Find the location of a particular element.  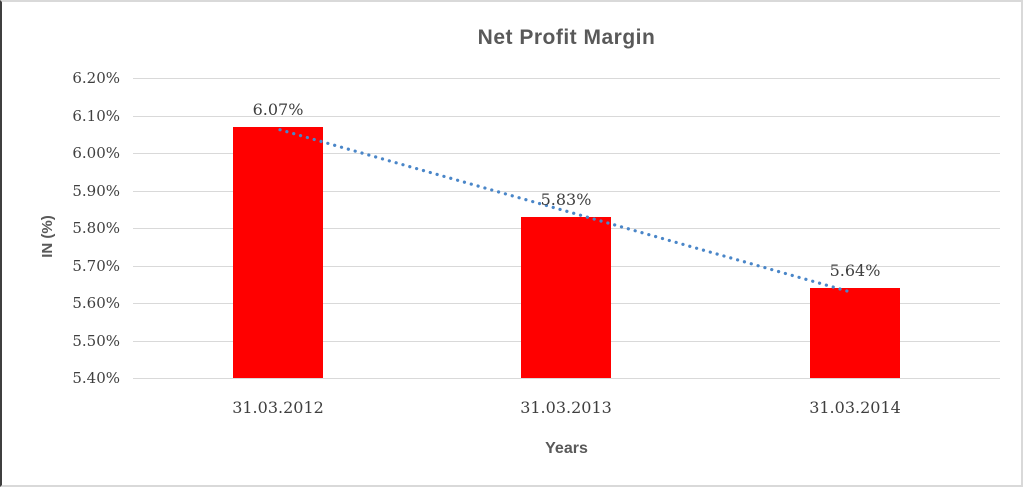

data-label: 6.07% is located at coordinates (278, 109).